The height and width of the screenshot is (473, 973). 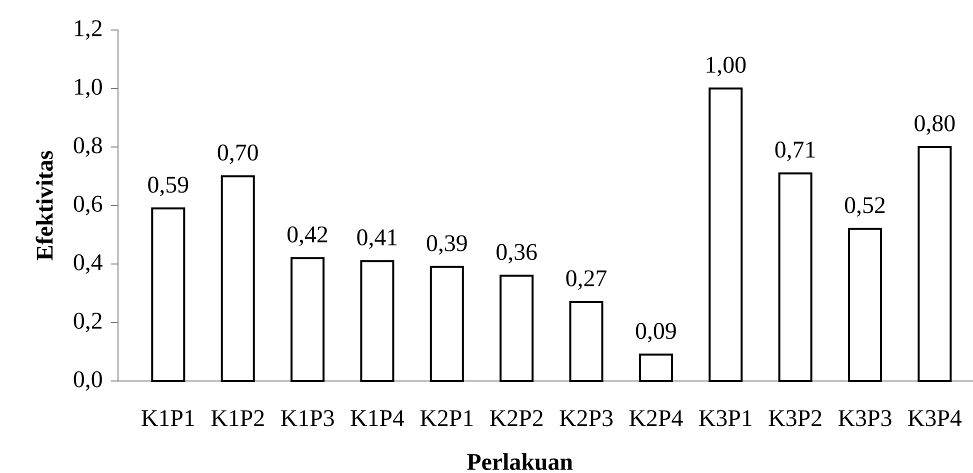 What do you see at coordinates (795, 418) in the screenshot?
I see `x-tick-label: K3P2` at bounding box center [795, 418].